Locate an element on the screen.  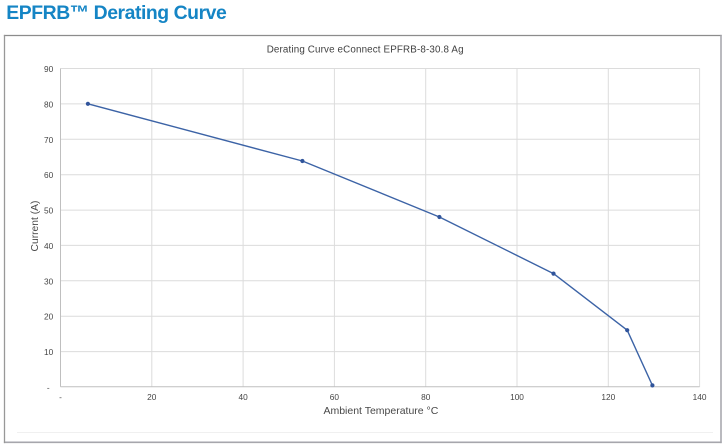
svg-text: Ambient Temperature °C is located at coordinates (380, 411).